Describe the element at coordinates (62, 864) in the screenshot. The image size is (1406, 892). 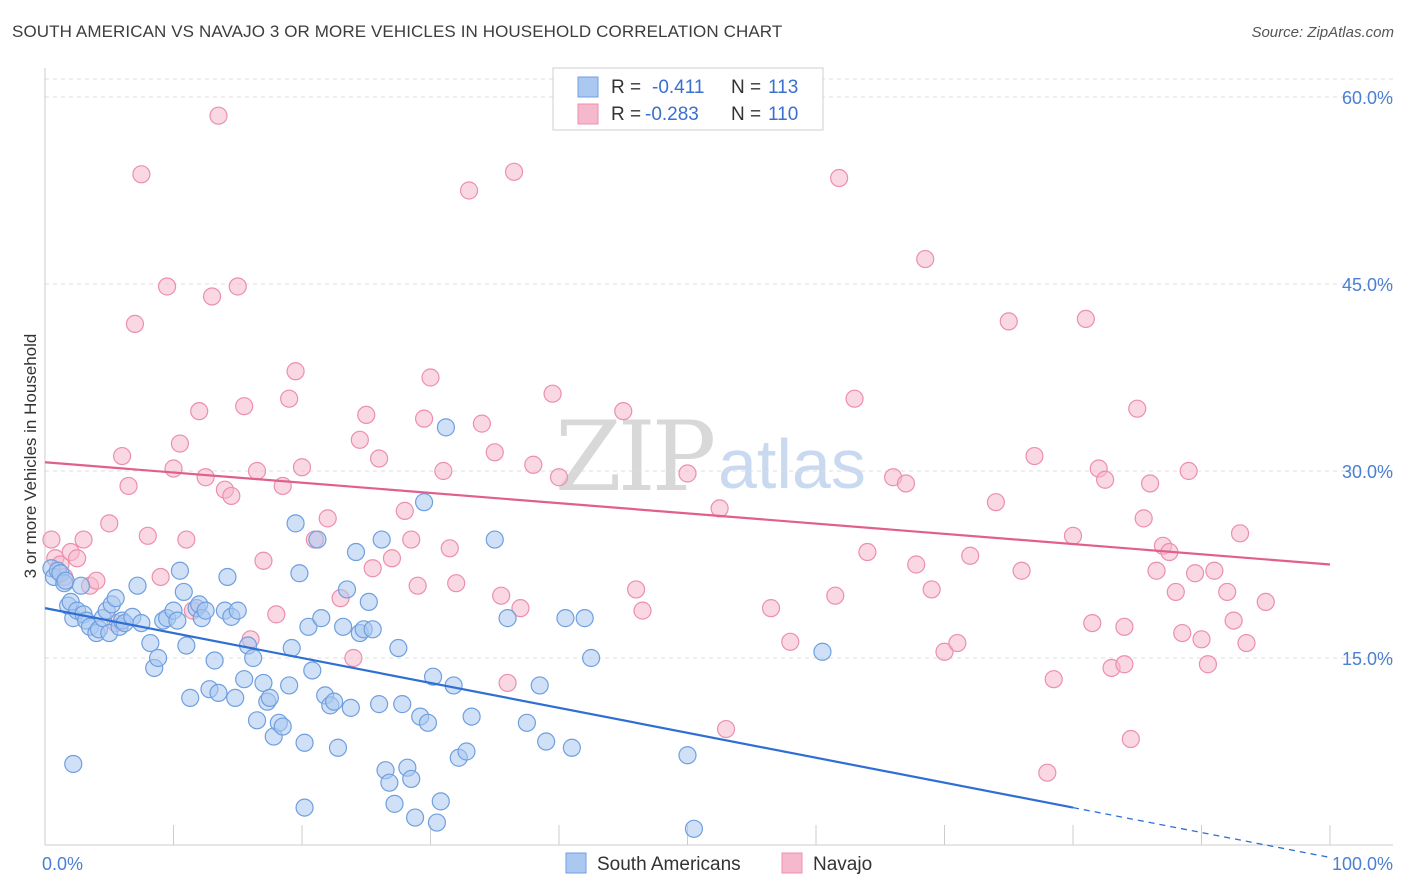
I see `x-tick-label: 0.0%` at that location.